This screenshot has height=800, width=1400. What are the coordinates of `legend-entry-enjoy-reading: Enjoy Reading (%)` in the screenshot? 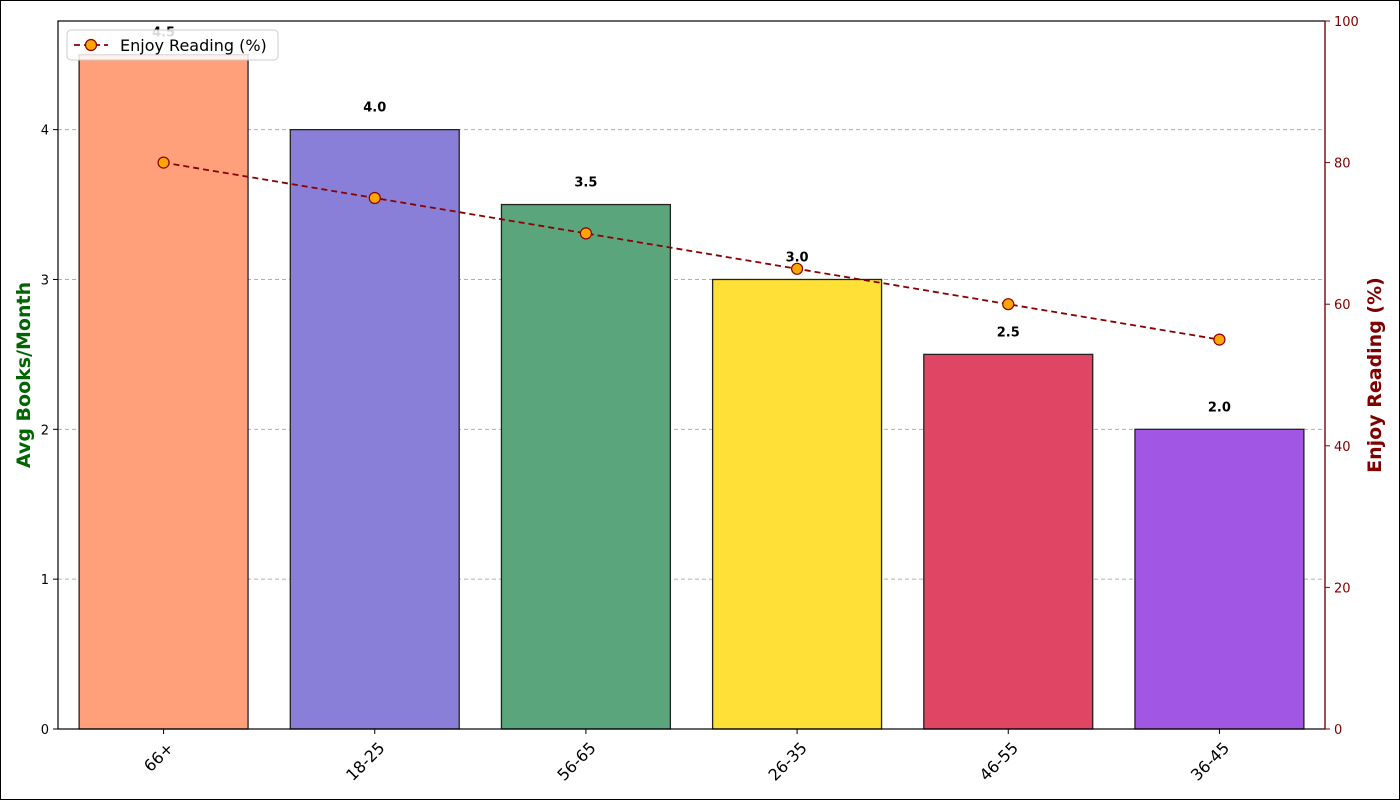 It's located at (193, 45).